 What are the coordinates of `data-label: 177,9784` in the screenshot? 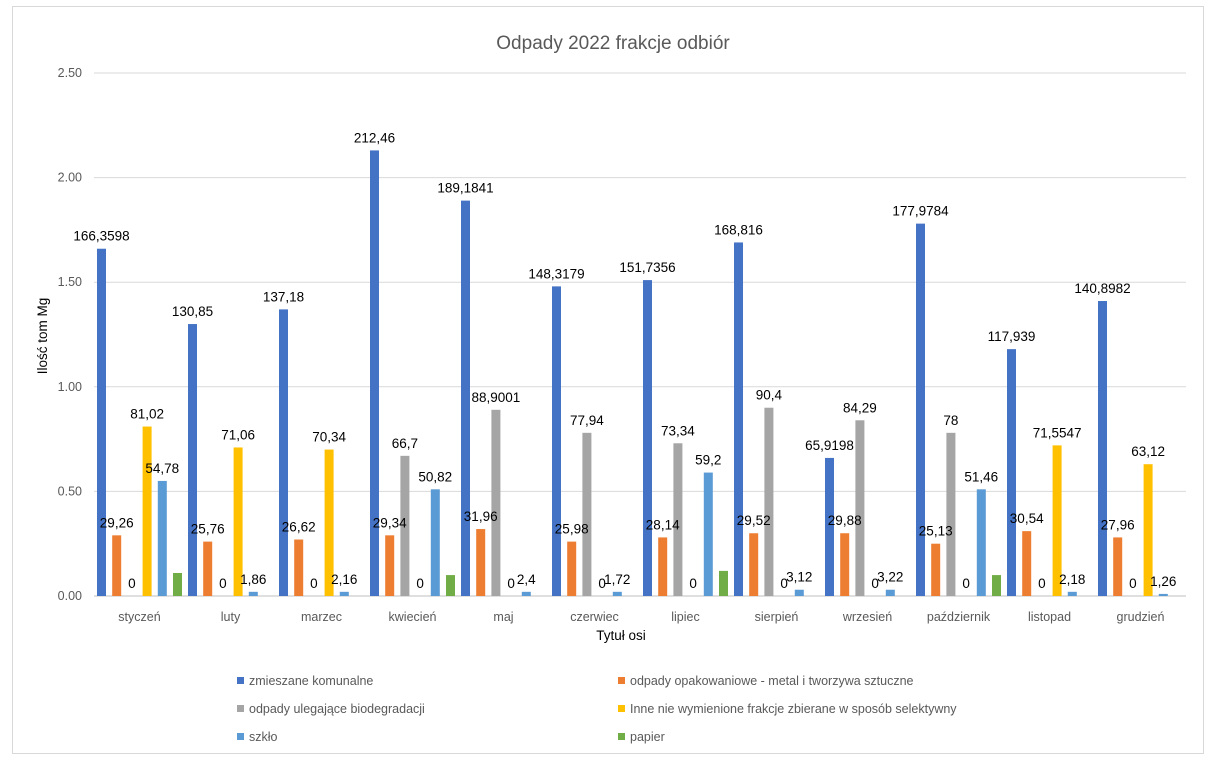 It's located at (920, 211).